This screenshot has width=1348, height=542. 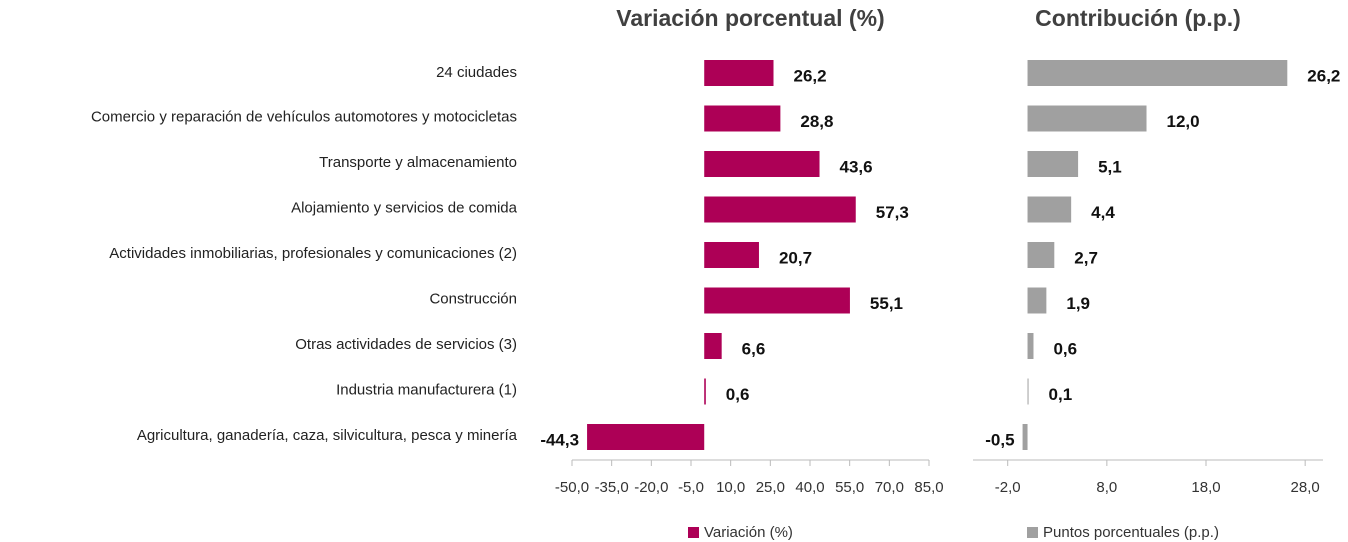 I want to click on x-tick-label: 40,0, so click(x=809, y=487).